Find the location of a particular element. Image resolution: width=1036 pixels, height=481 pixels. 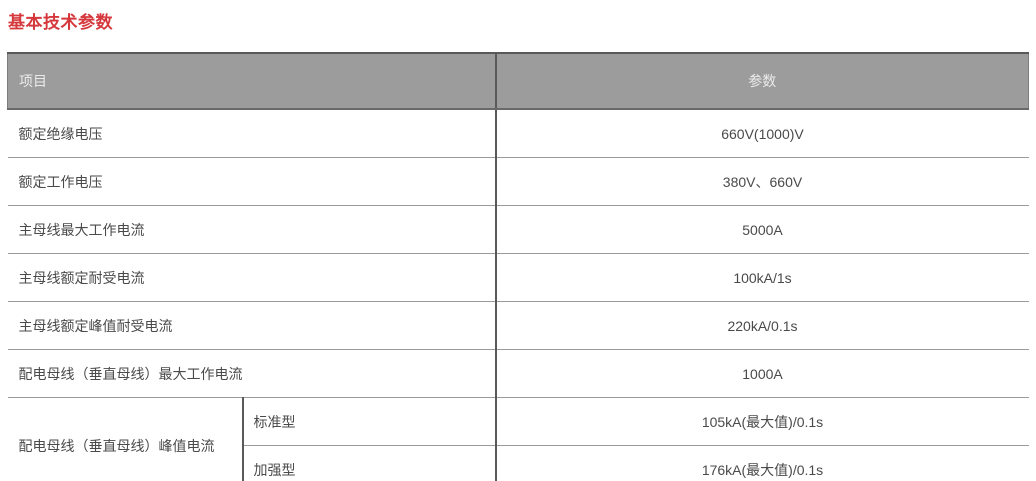

subtype-cell: 标准型 is located at coordinates (368, 421).